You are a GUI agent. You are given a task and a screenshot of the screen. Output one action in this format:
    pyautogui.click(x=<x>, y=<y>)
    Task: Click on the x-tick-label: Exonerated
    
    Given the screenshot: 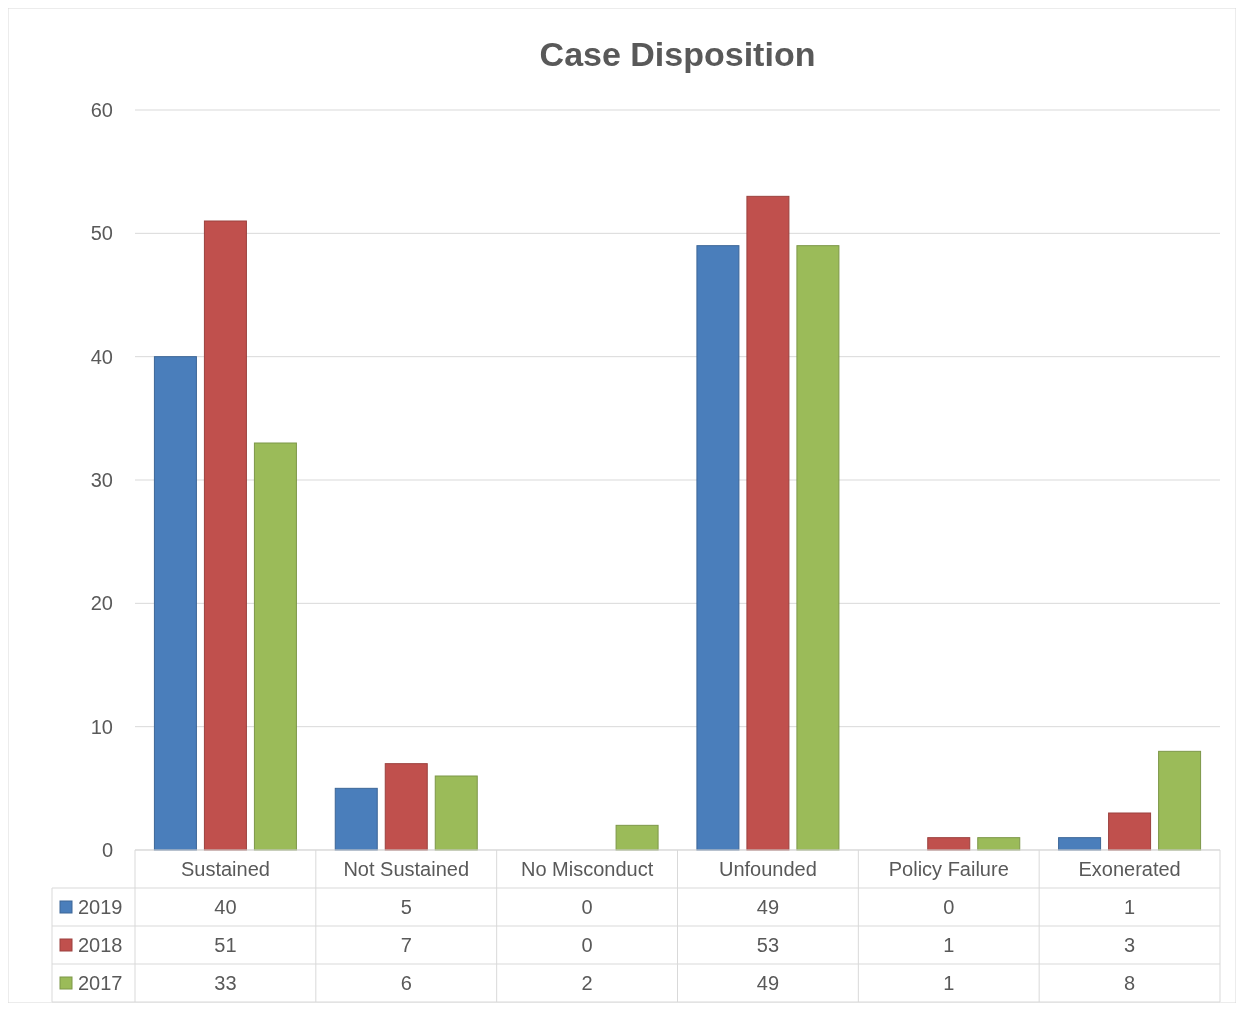 What is the action you would take?
    pyautogui.click(x=1129, y=869)
    